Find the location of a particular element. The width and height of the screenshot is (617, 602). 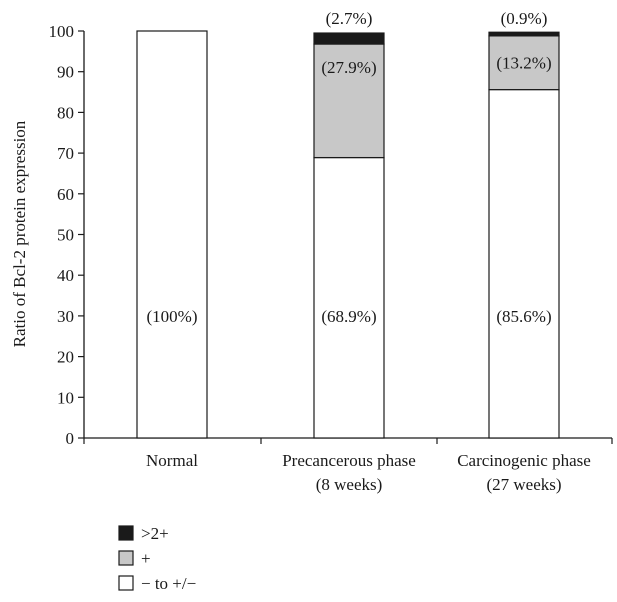

y-tick-label: 80 is located at coordinates (65, 112).